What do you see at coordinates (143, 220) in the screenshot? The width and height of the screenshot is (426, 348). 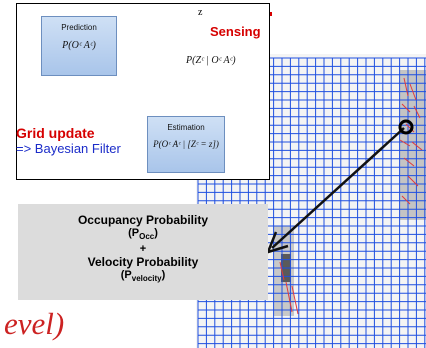 I see `occupancy-title: Occupancy Probability` at bounding box center [143, 220].